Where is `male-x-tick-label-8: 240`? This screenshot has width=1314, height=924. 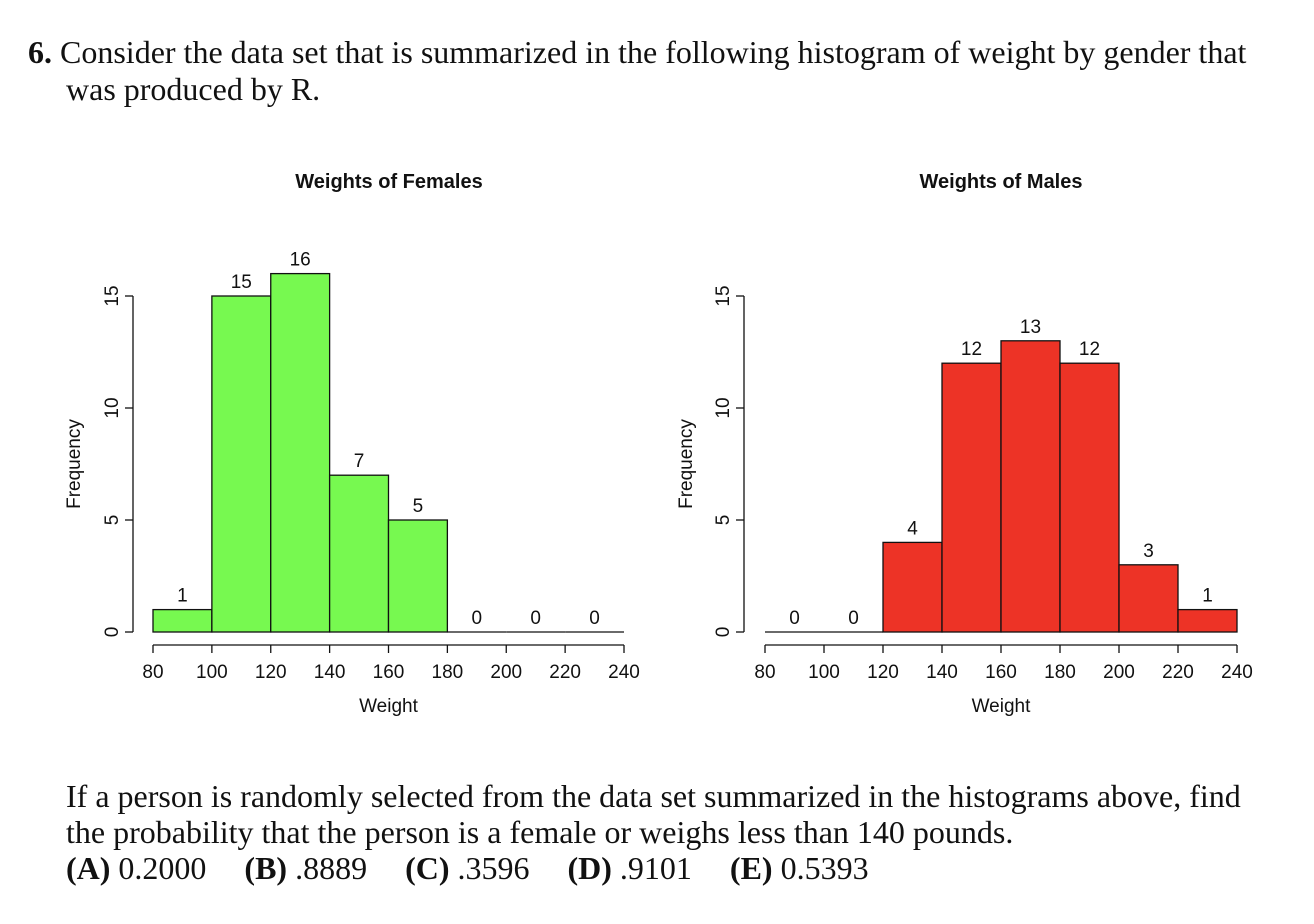 male-x-tick-label-8: 240 is located at coordinates (1237, 672).